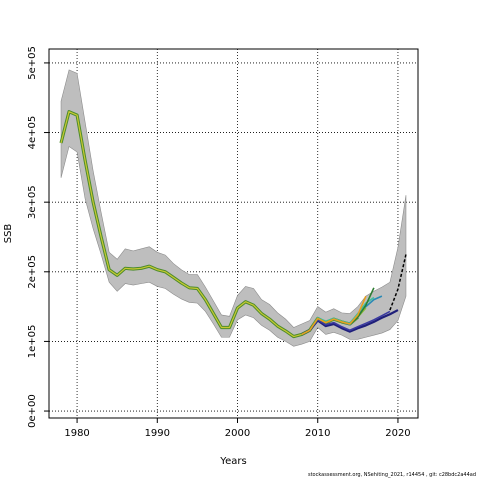  Describe the element at coordinates (317, 433) in the screenshot. I see `x-tick-label: 2010` at that location.